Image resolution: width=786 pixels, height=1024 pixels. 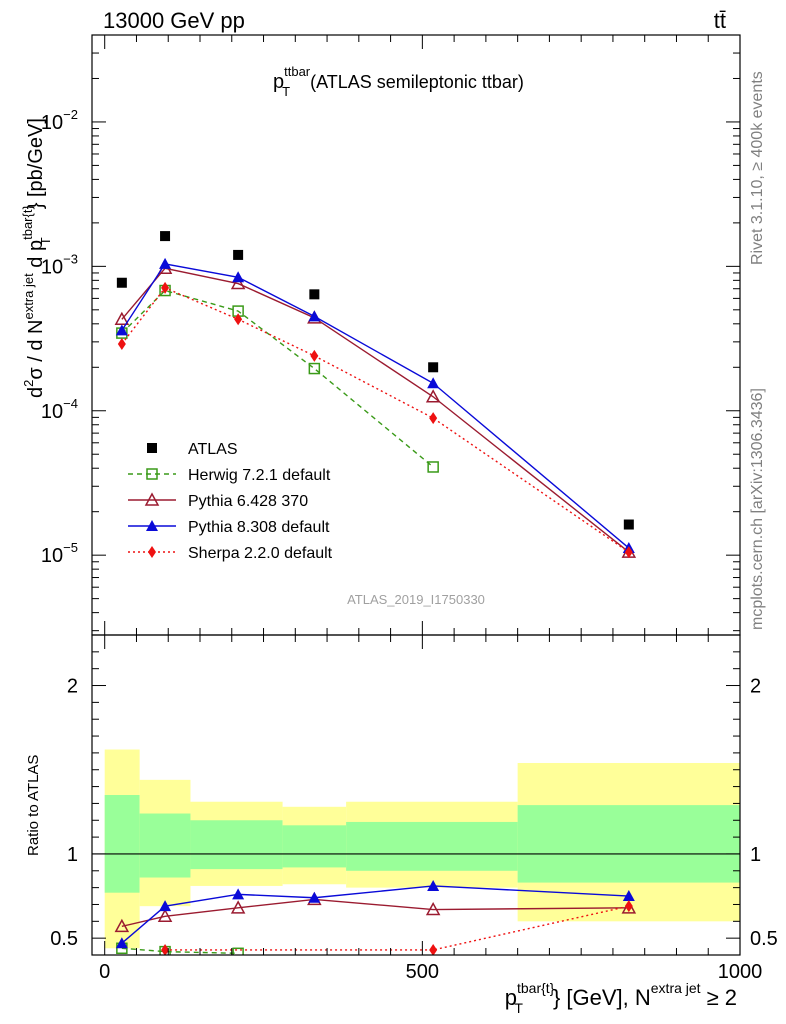 What do you see at coordinates (248, 501) in the screenshot?
I see `legend-label-2: Pythia 6.428 370` at bounding box center [248, 501].